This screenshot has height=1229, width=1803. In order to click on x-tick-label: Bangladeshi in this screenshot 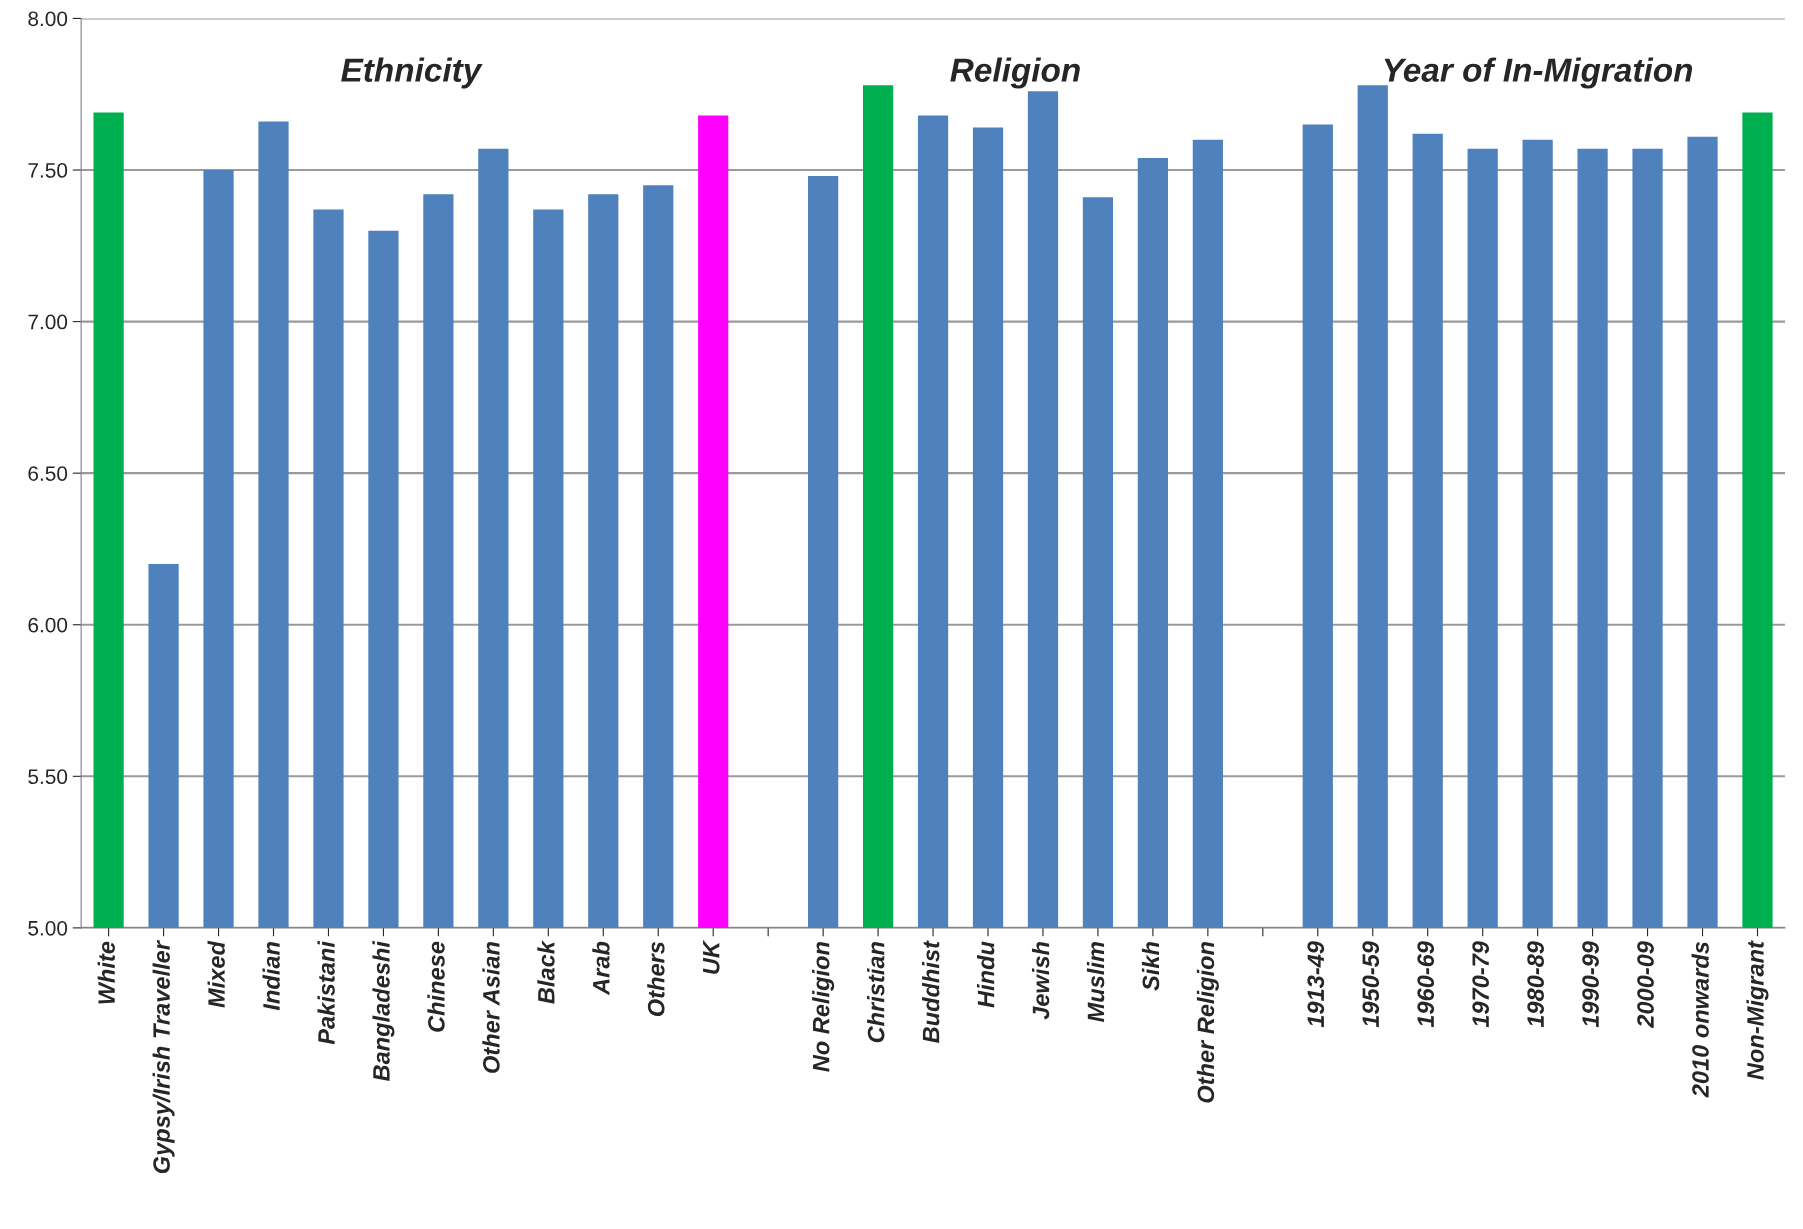, I will do `click(383, 1011)`.